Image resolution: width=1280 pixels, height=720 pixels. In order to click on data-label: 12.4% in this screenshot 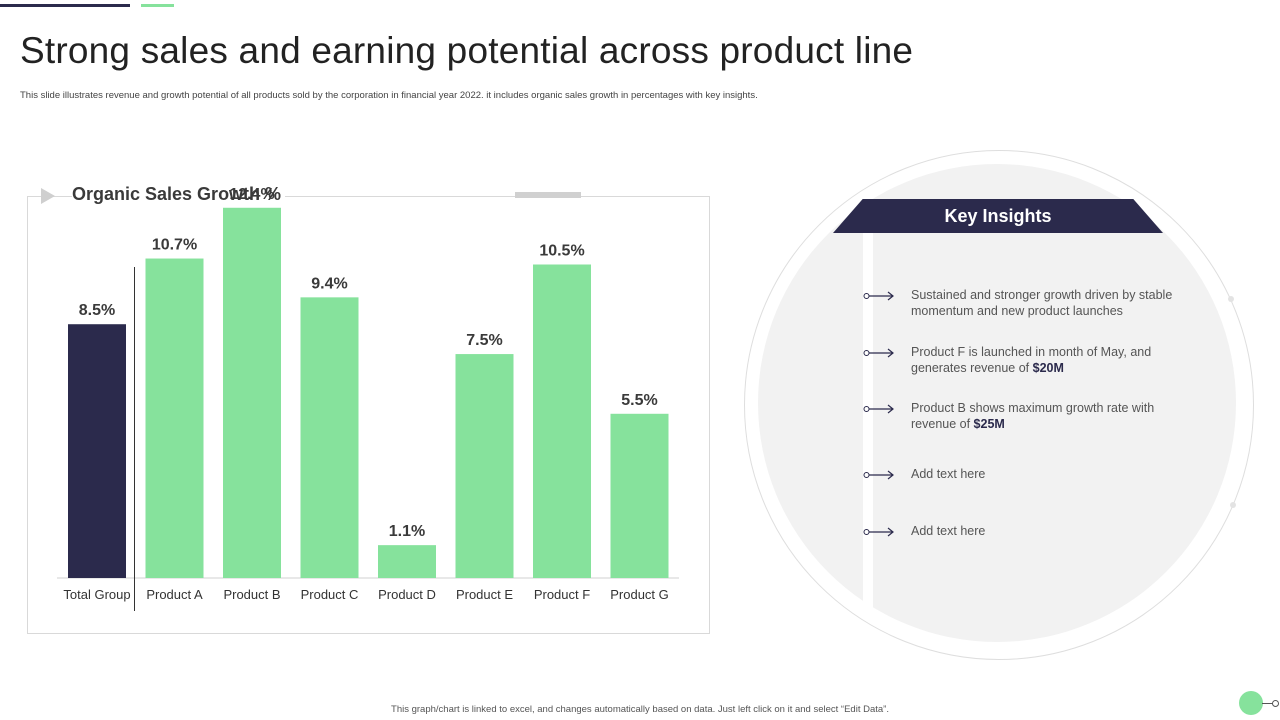, I will do `click(251, 194)`.